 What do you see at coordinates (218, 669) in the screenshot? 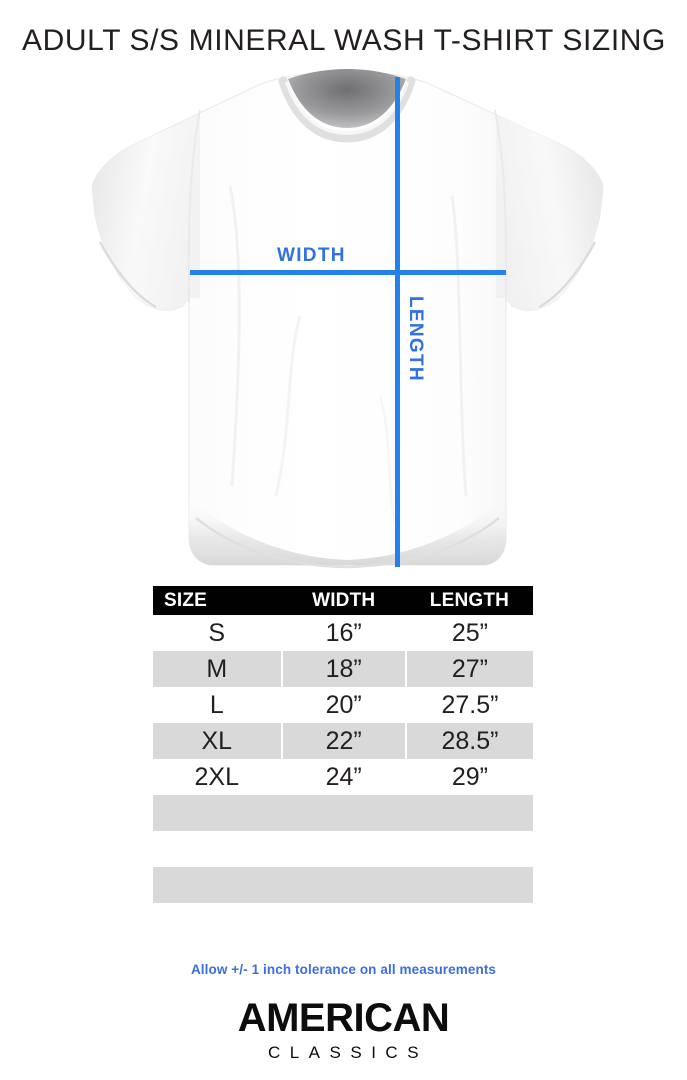
I see `cell-size: M` at bounding box center [218, 669].